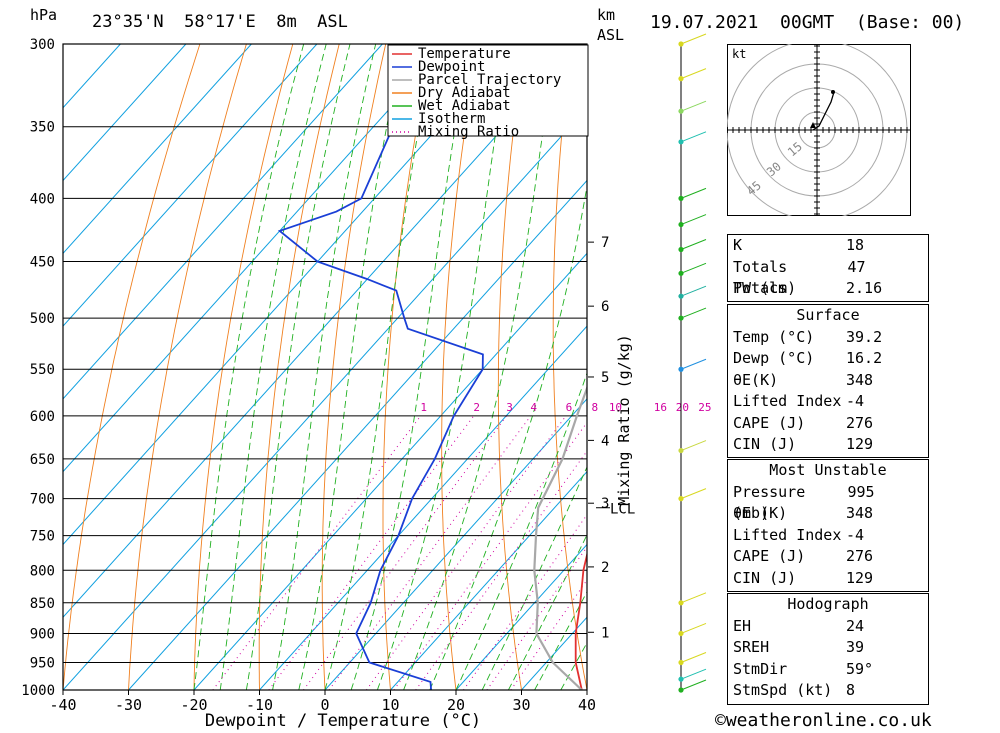  What do you see at coordinates (605, 243) in the screenshot?
I see `altitude-tick-label: 7` at bounding box center [605, 243].